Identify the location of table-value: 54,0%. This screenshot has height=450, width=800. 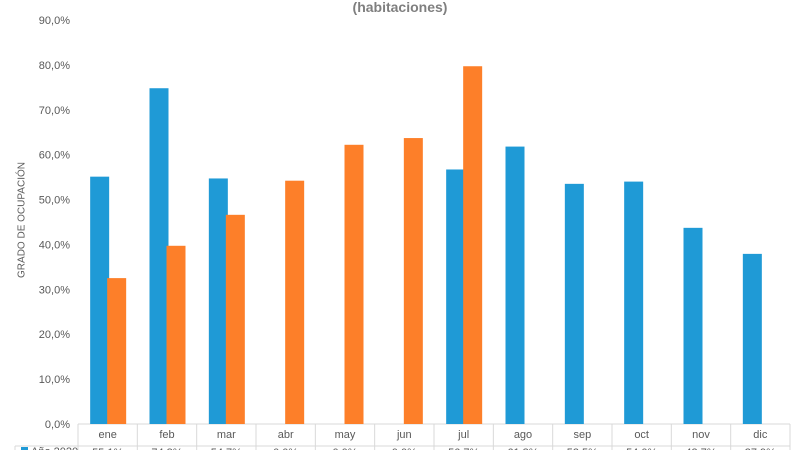
(641, 448).